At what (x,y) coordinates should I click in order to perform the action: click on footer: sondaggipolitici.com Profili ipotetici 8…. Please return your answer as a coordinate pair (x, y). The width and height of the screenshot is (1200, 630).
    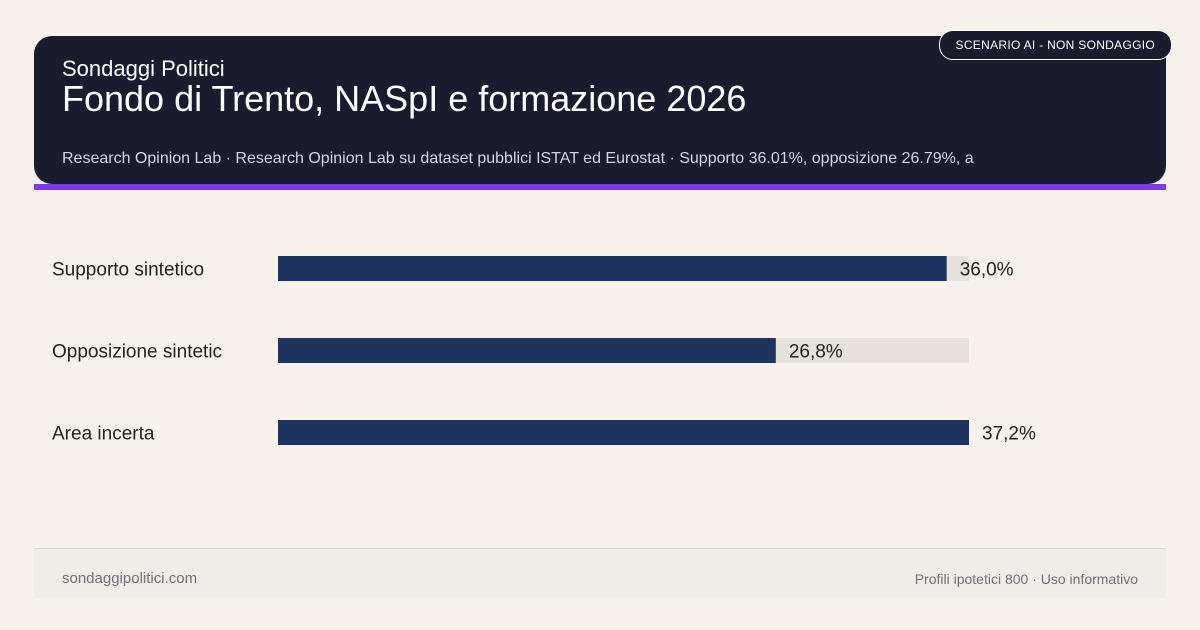
    Looking at the image, I should click on (600, 573).